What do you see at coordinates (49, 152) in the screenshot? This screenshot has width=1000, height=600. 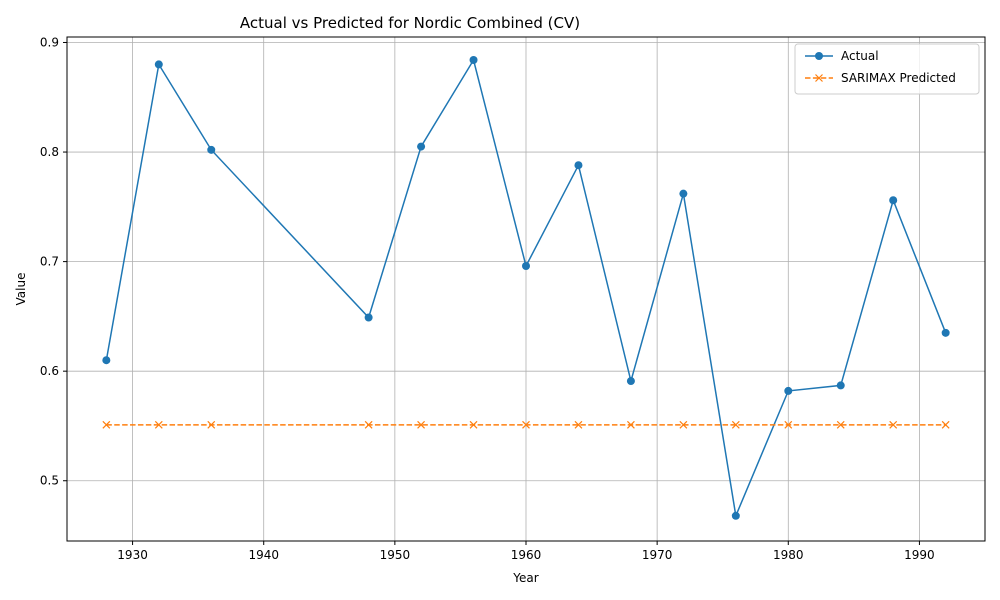 I see `y-tick-label: 0.8` at bounding box center [49, 152].